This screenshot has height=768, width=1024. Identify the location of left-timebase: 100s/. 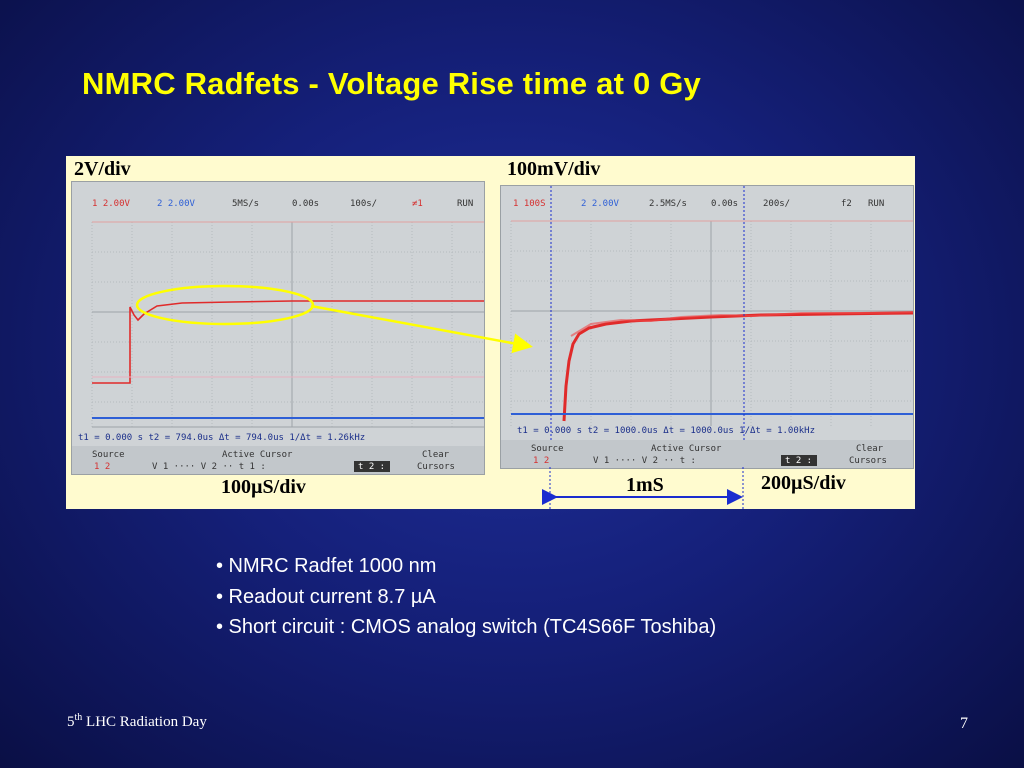
(363, 204).